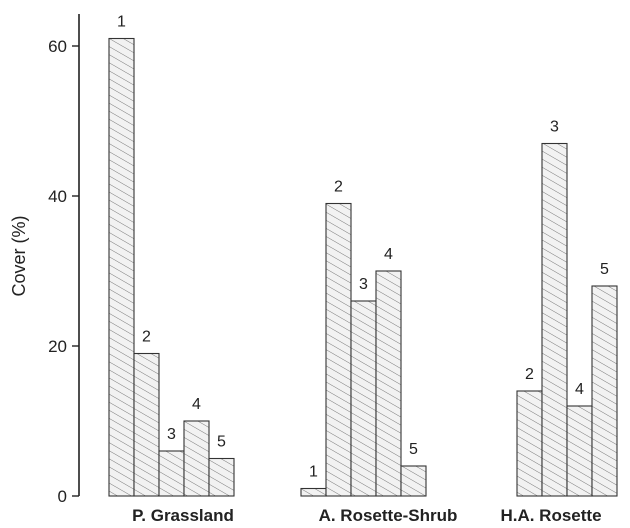  What do you see at coordinates (183, 515) in the screenshot?
I see `category-label: P. Grassland` at bounding box center [183, 515].